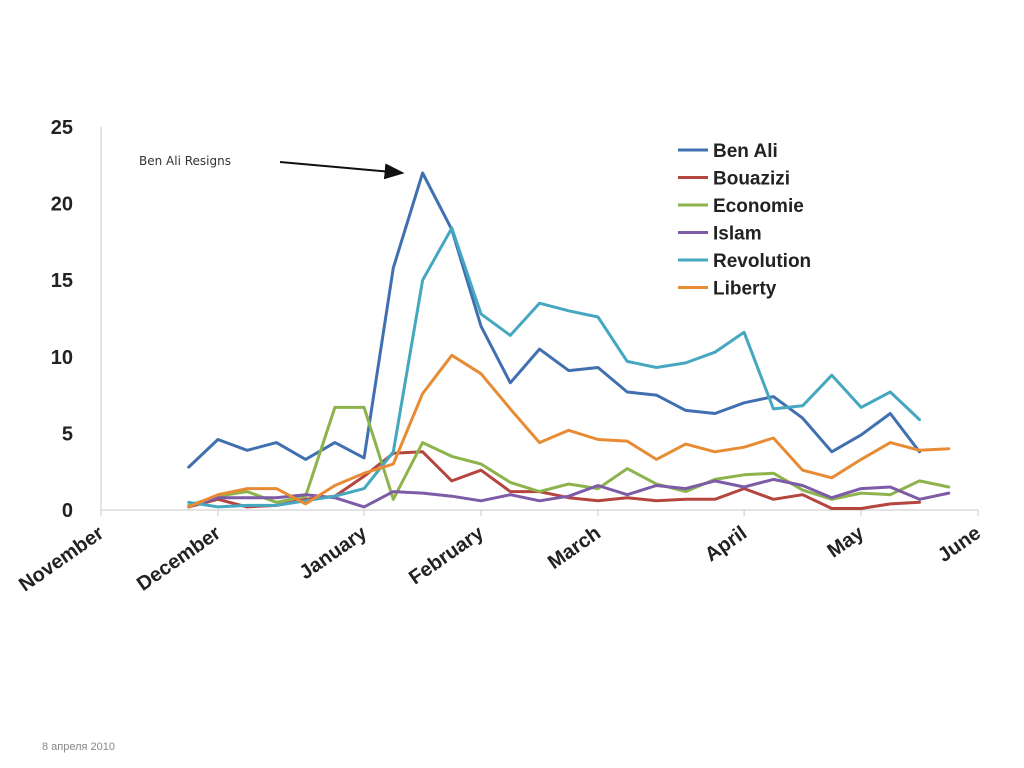 This screenshot has width=1024, height=768. What do you see at coordinates (574, 548) in the screenshot?
I see `x-tick-label: March` at bounding box center [574, 548].